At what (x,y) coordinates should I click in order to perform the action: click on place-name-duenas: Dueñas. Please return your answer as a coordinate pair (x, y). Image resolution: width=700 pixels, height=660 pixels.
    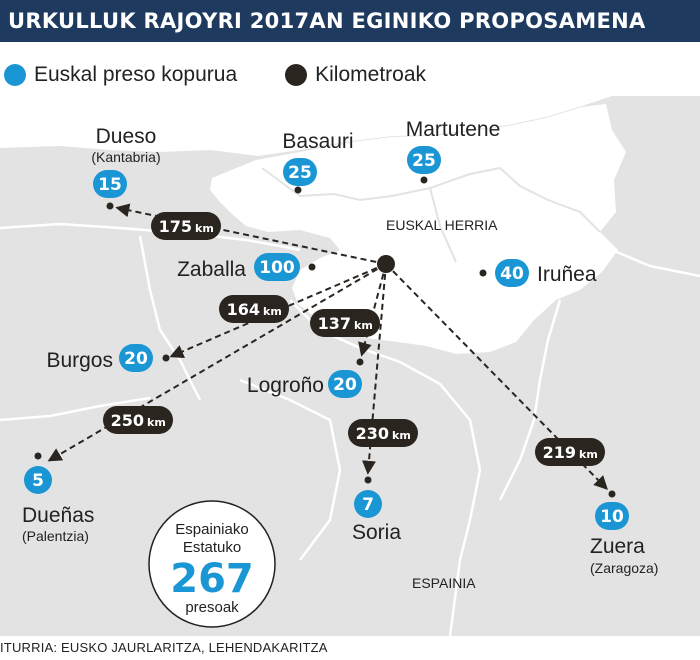
    Looking at the image, I should click on (58, 515).